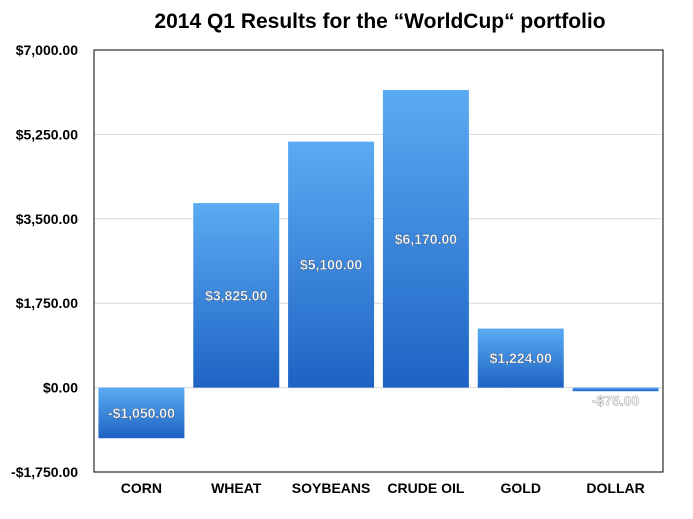 This screenshot has height=519, width=693. I want to click on y-tick-label: $7,000.00, so click(47, 50).